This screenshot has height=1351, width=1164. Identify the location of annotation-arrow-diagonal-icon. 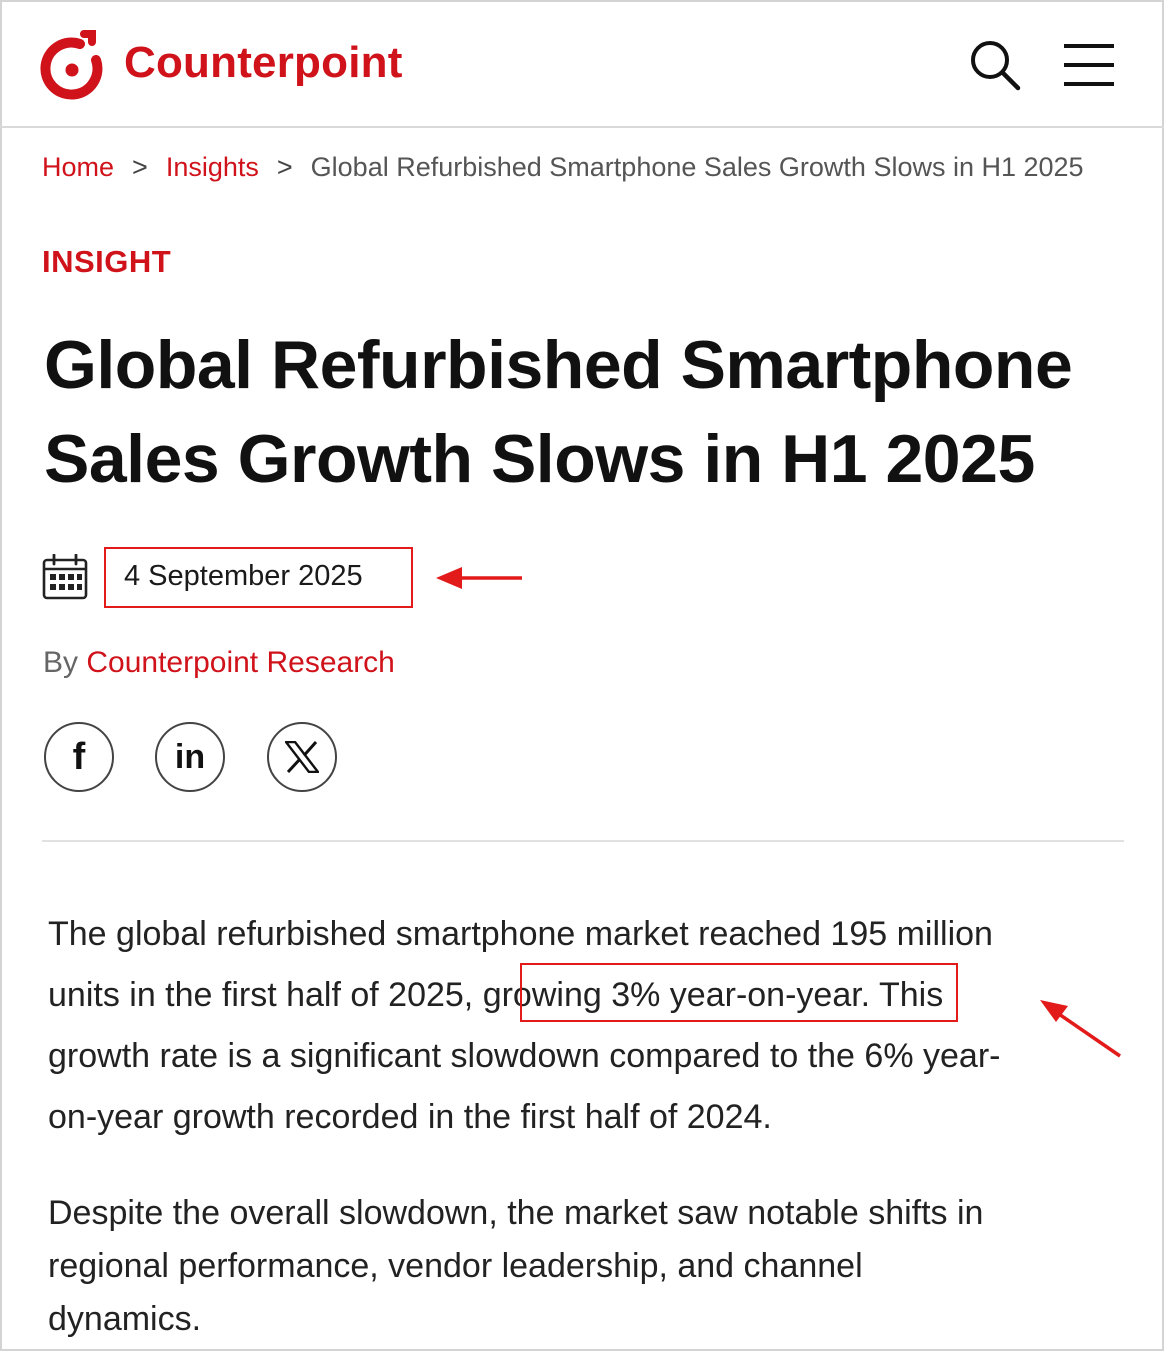
(1080, 1029).